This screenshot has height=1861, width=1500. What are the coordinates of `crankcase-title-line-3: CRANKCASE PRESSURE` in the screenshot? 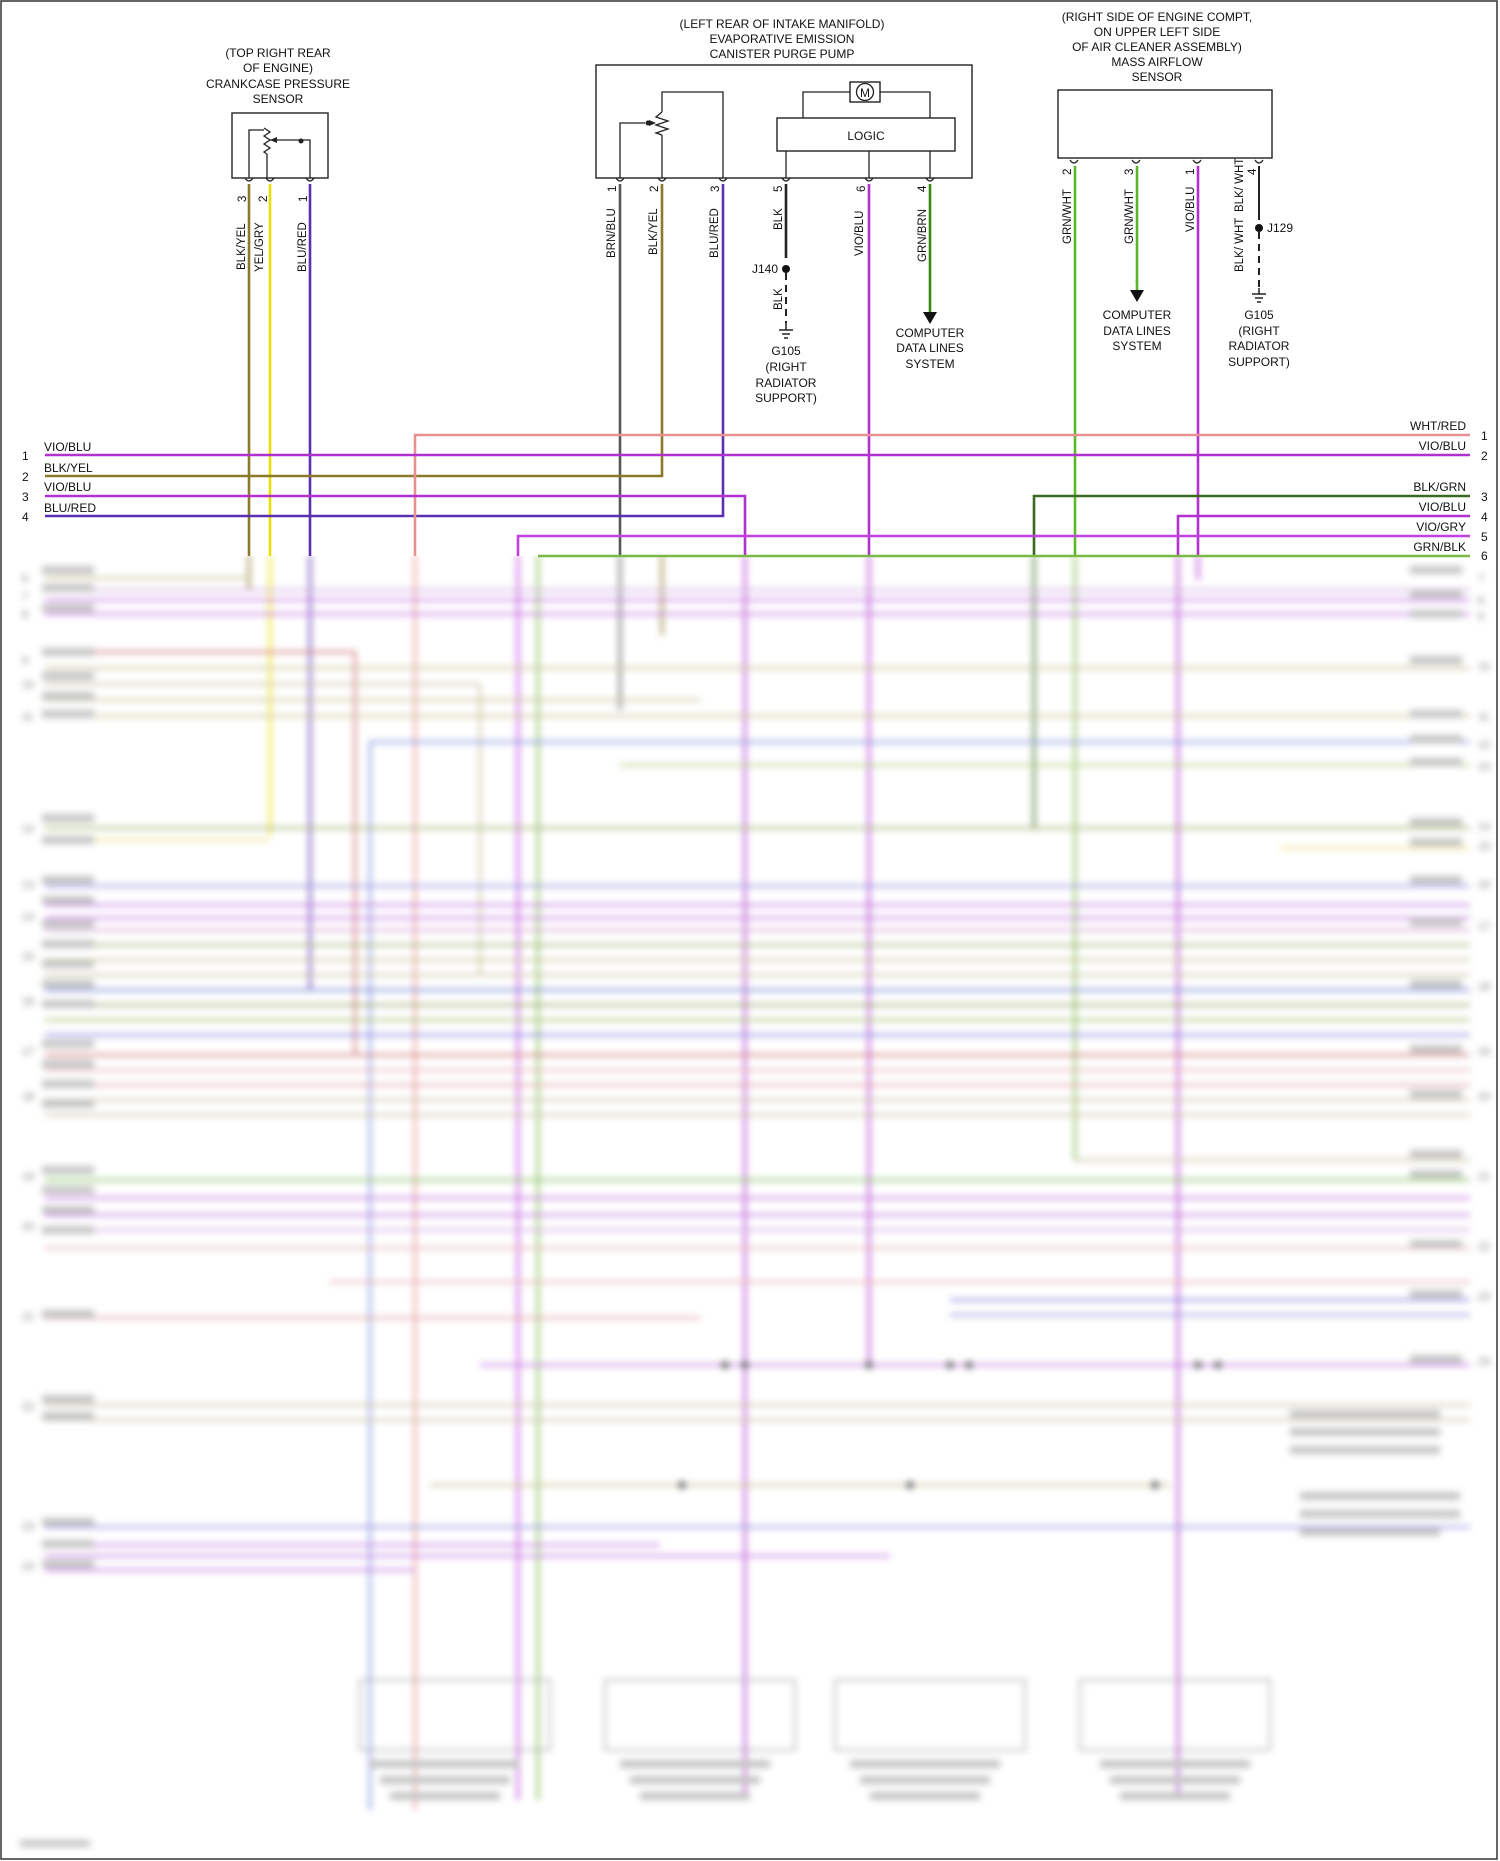 It's located at (278, 84).